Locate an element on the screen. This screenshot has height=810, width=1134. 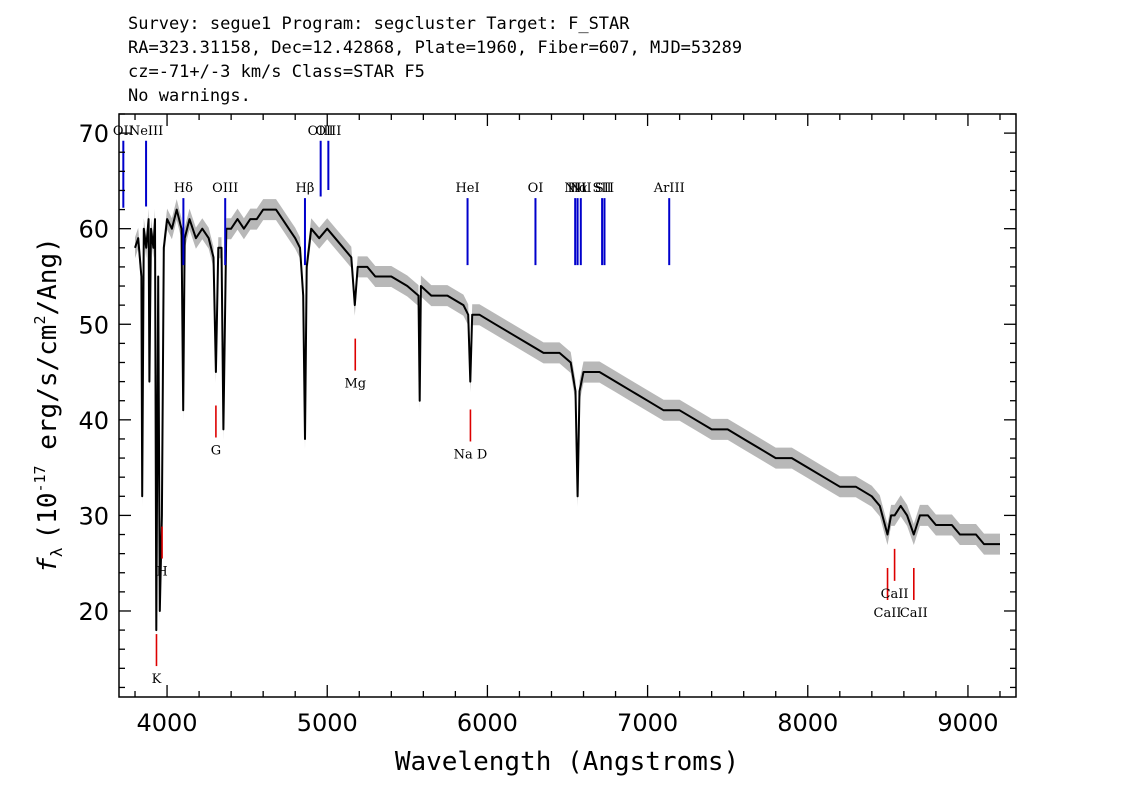
y-tick-label-70: 70 is located at coordinates (93, 134).